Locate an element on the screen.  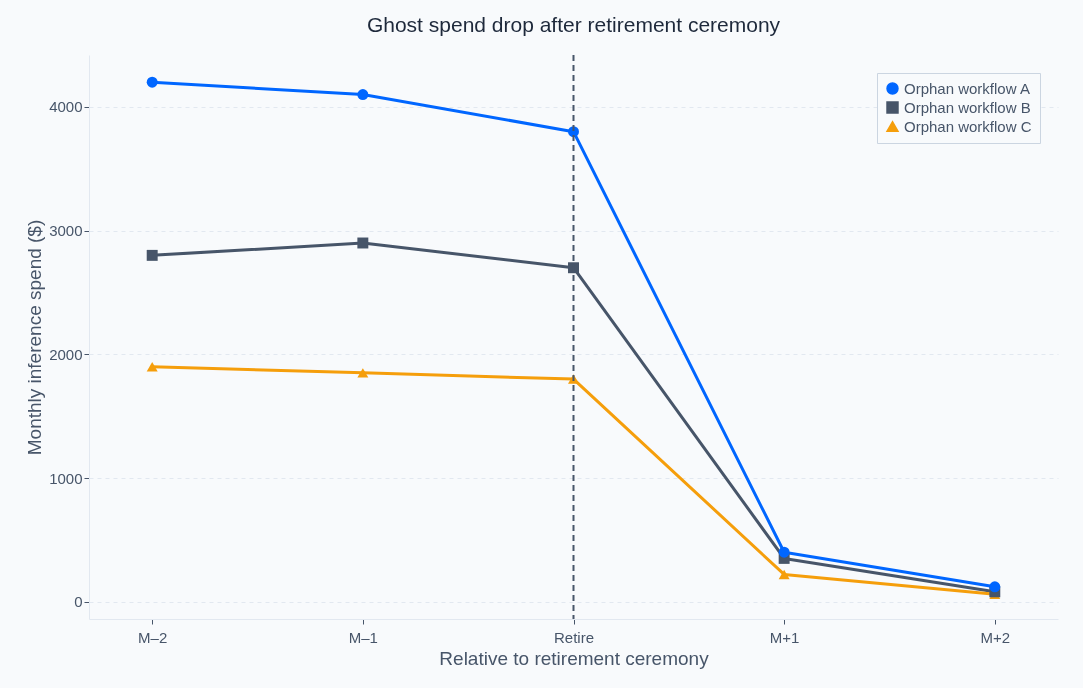
legend-label: Orphan workflow C is located at coordinates (968, 126).